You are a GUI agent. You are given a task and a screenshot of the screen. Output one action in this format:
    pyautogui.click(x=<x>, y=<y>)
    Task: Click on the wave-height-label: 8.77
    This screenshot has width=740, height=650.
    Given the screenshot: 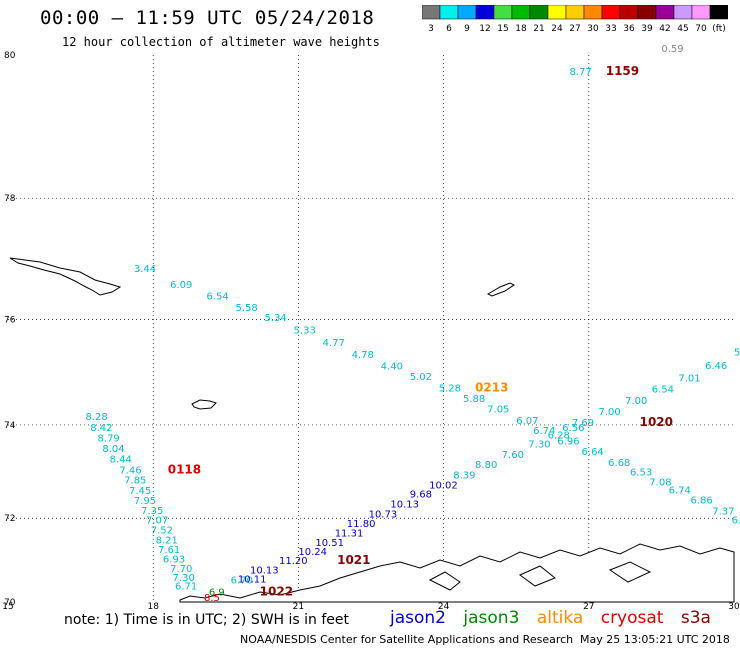 What is the action you would take?
    pyautogui.click(x=580, y=72)
    